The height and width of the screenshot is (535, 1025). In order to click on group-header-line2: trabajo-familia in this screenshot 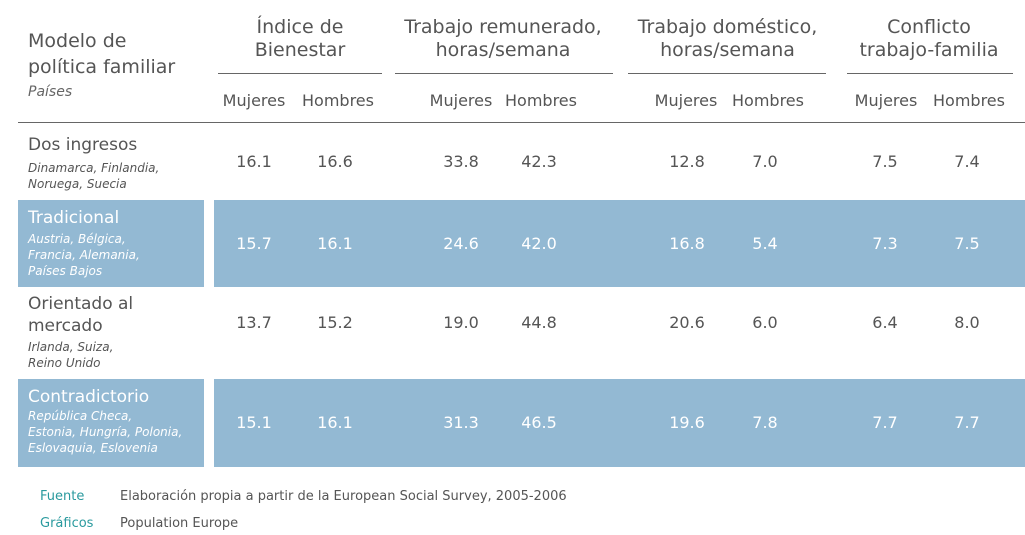, I will do `click(929, 50)`.